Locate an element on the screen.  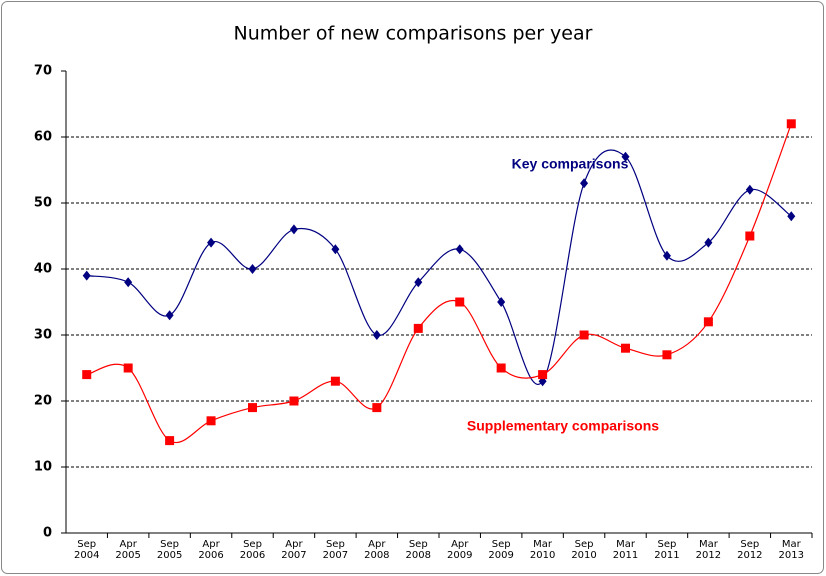
x-tick-label: Sep 2005 is located at coordinates (169, 550).